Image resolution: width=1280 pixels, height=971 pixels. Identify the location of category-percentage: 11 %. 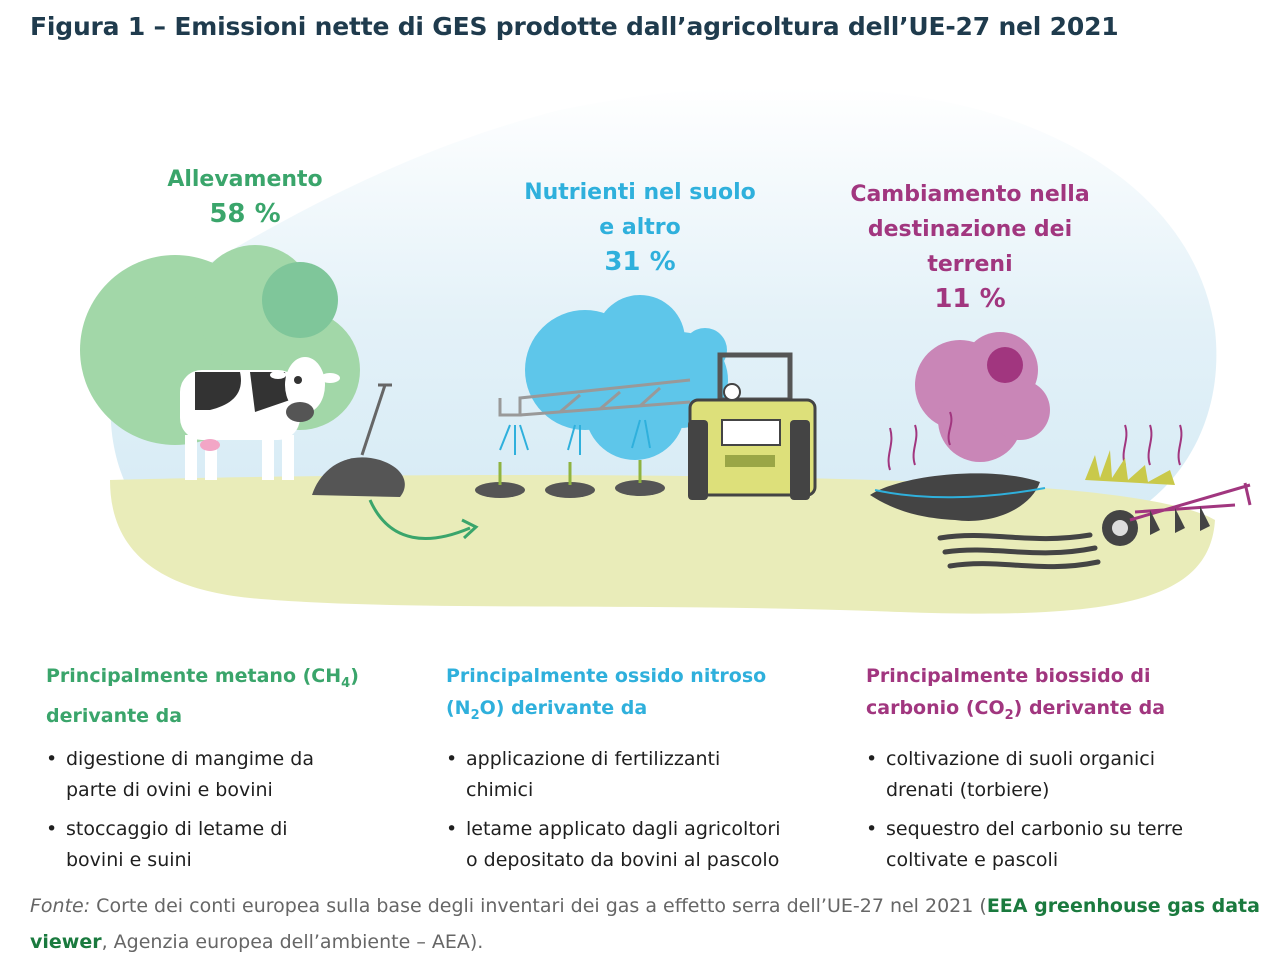
(970, 299).